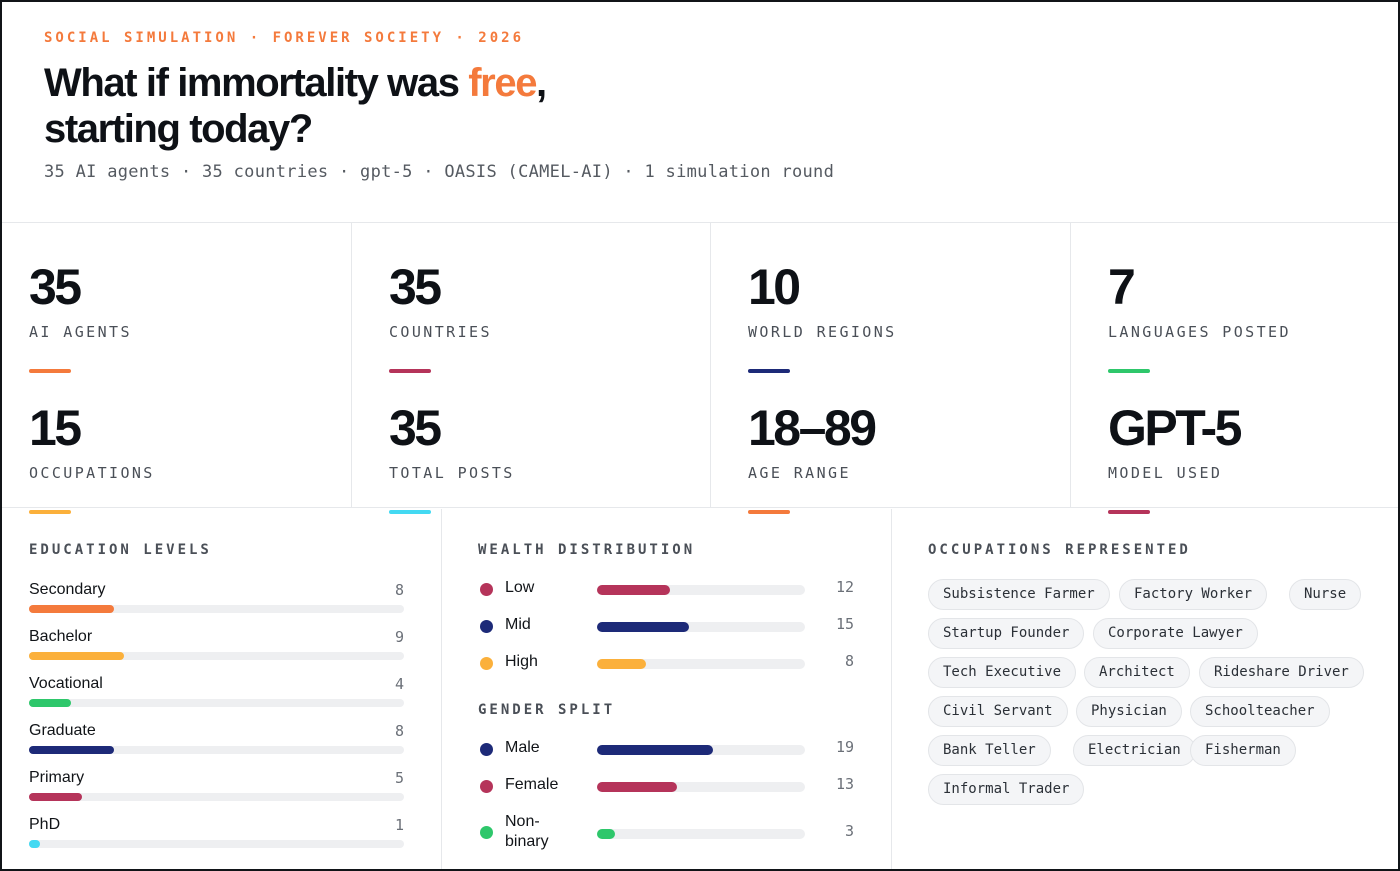  What do you see at coordinates (62, 730) in the screenshot?
I see `education-label: Graduate` at bounding box center [62, 730].